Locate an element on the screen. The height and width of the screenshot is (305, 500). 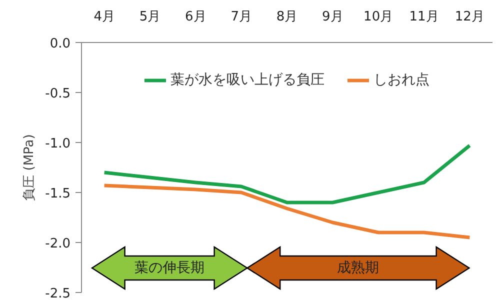
annotation: 成熟期 is located at coordinates (358, 268).